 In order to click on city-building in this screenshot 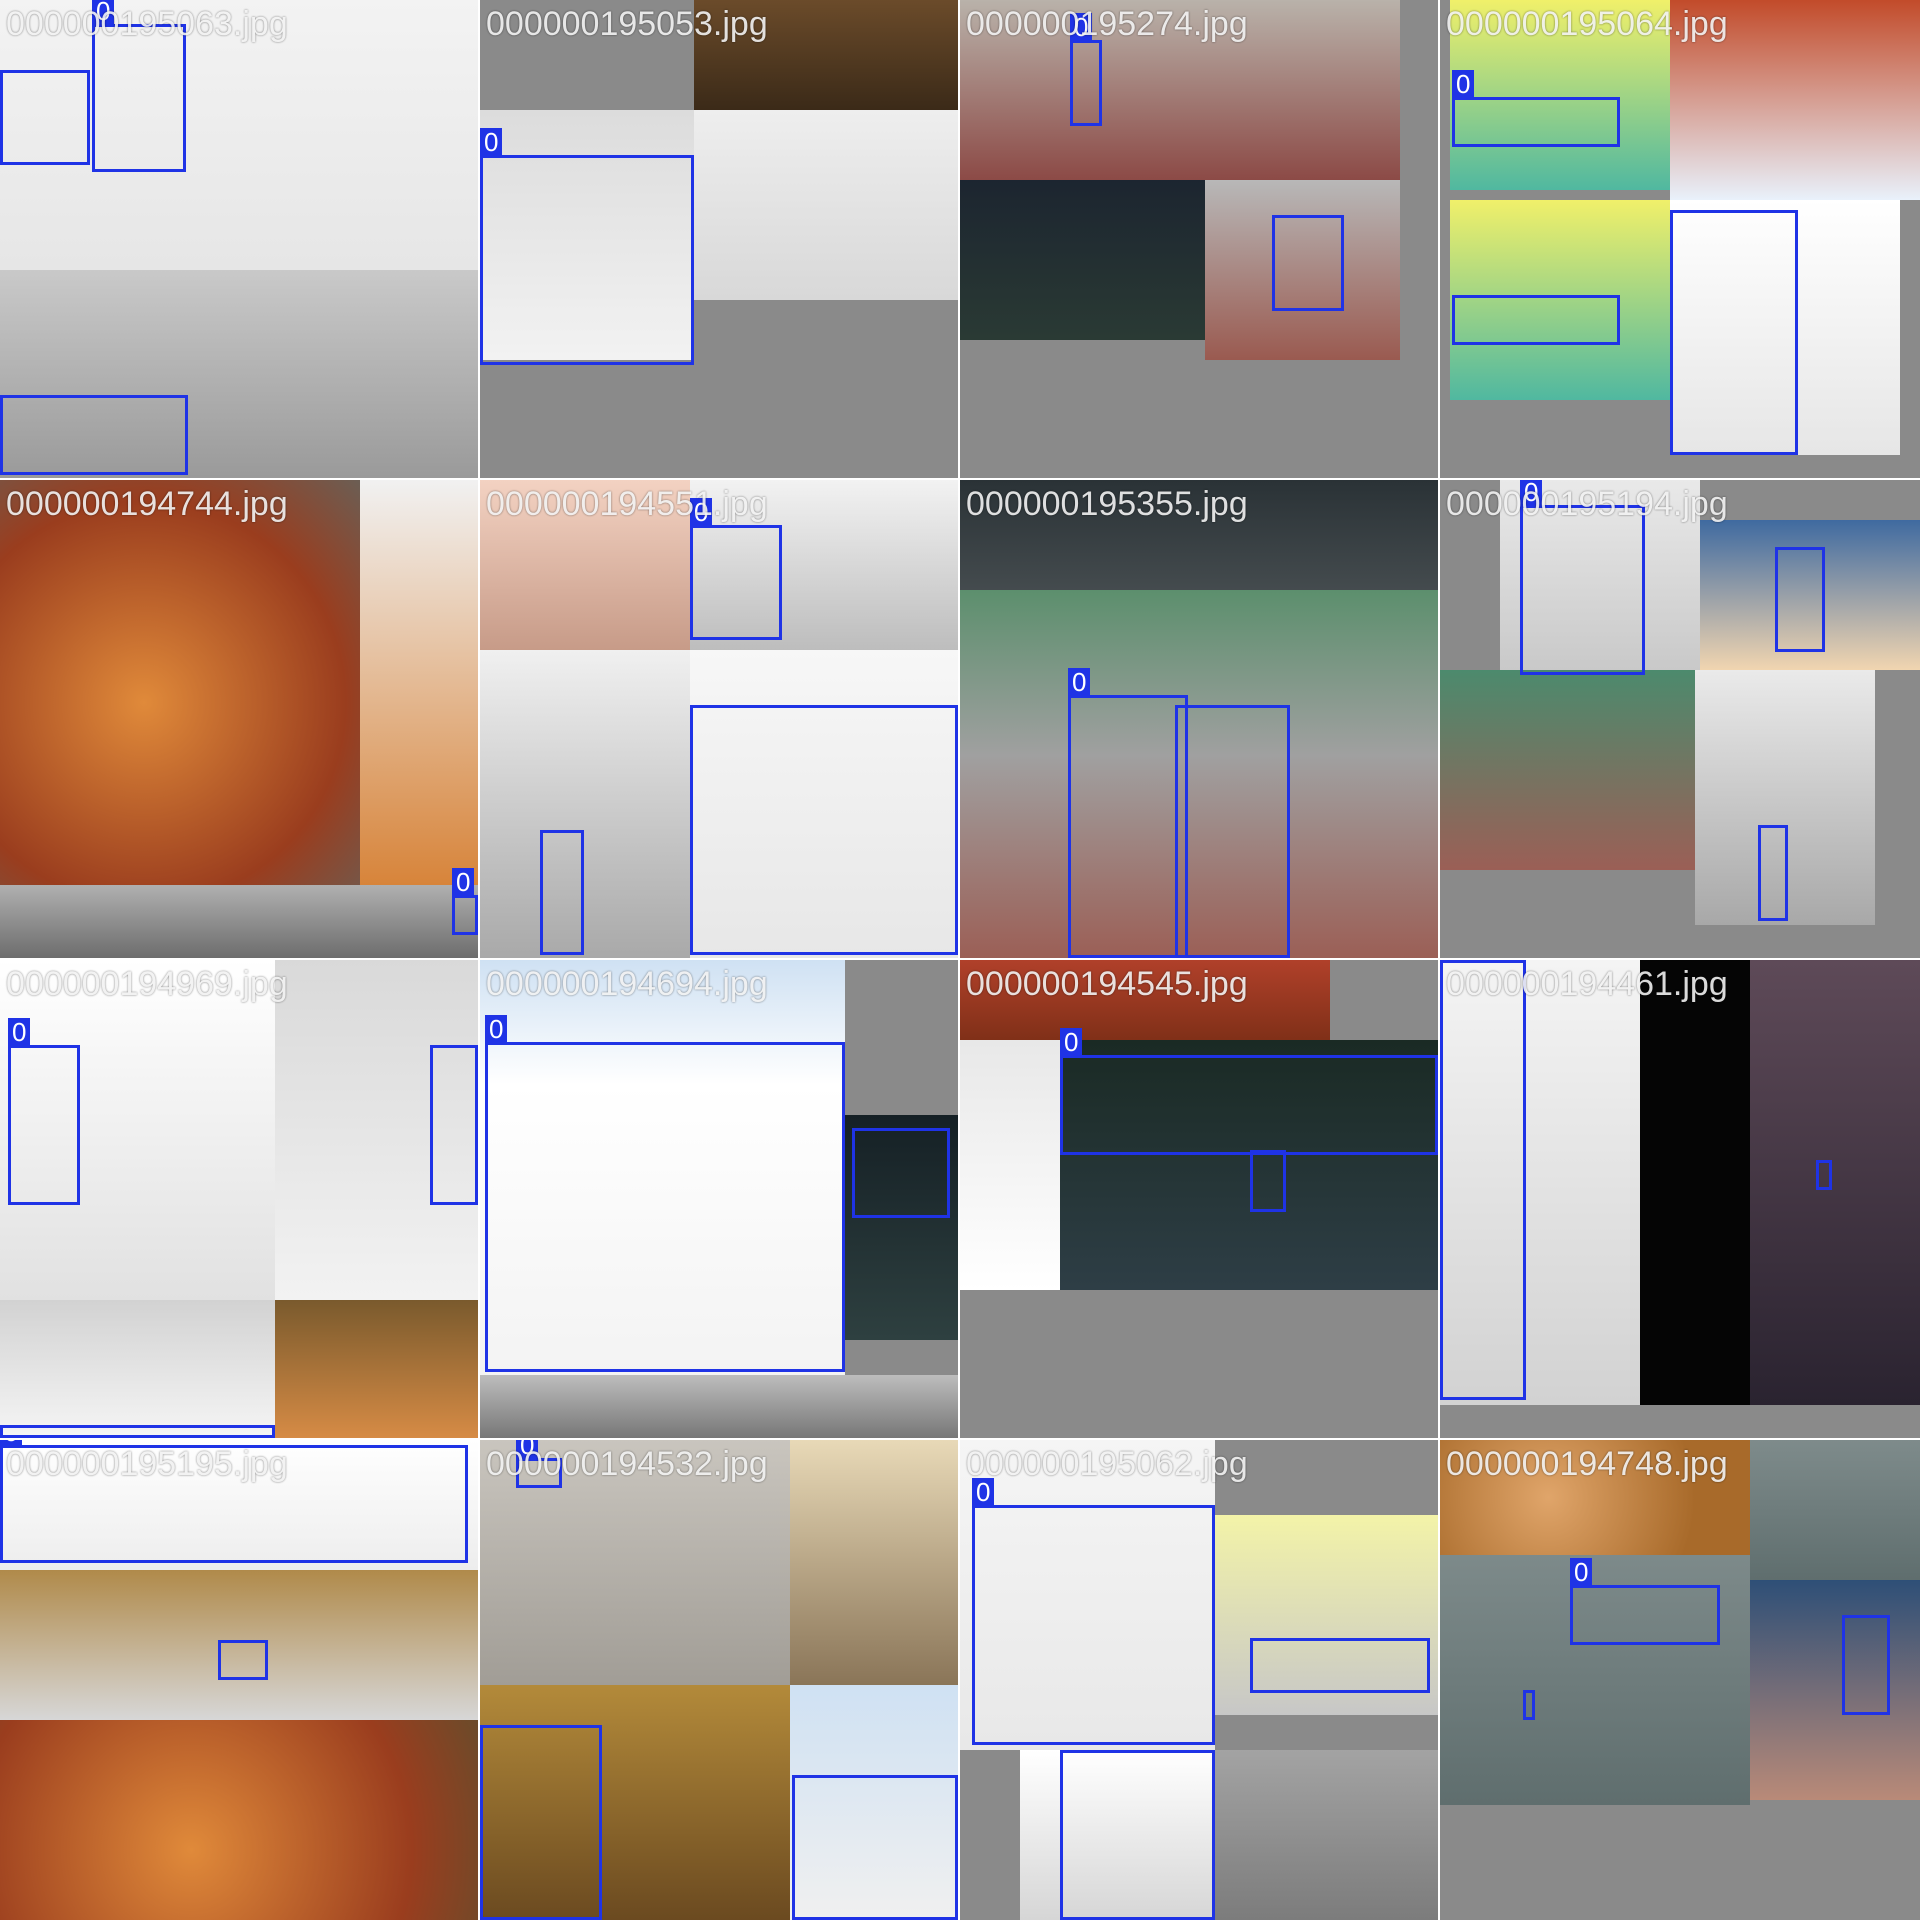, I will do `click(1835, 1182)`.